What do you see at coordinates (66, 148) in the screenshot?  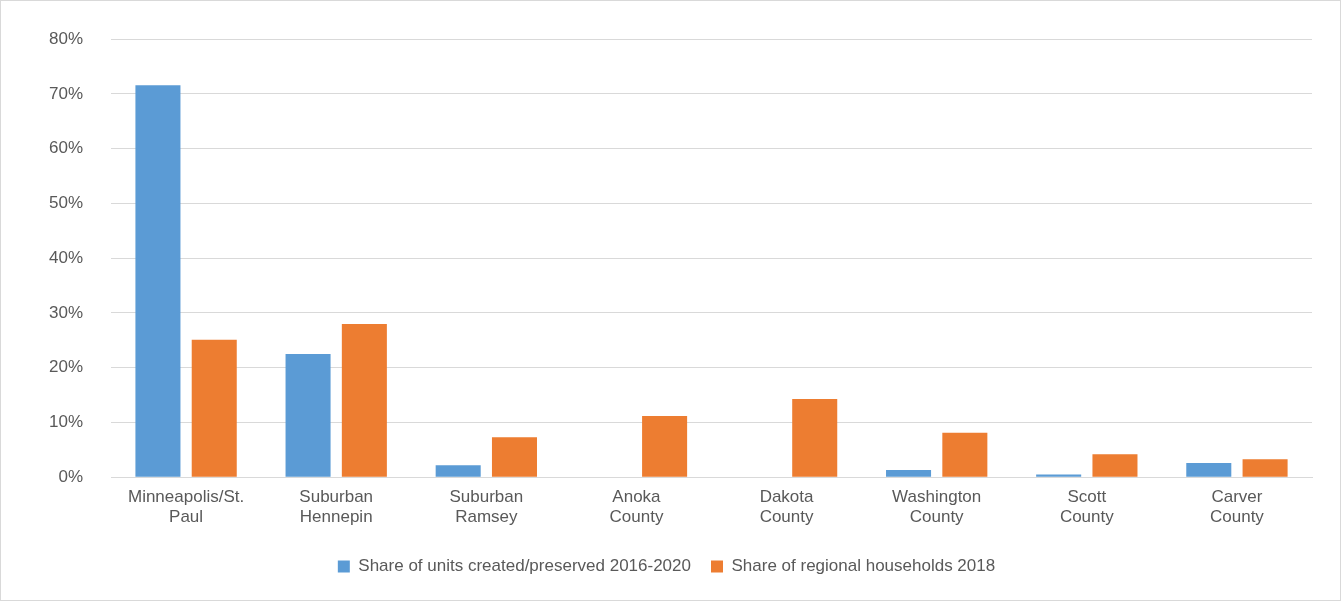 I see `y-tick-label: 60%` at bounding box center [66, 148].